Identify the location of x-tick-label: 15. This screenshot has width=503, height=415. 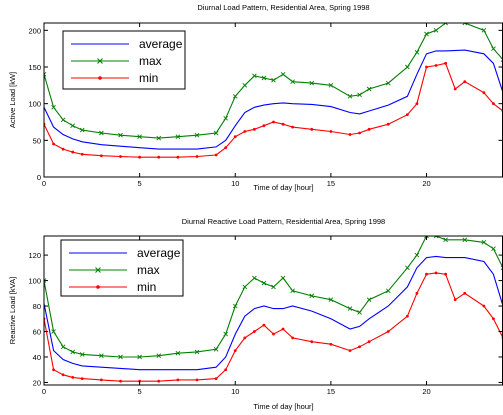
(331, 391).